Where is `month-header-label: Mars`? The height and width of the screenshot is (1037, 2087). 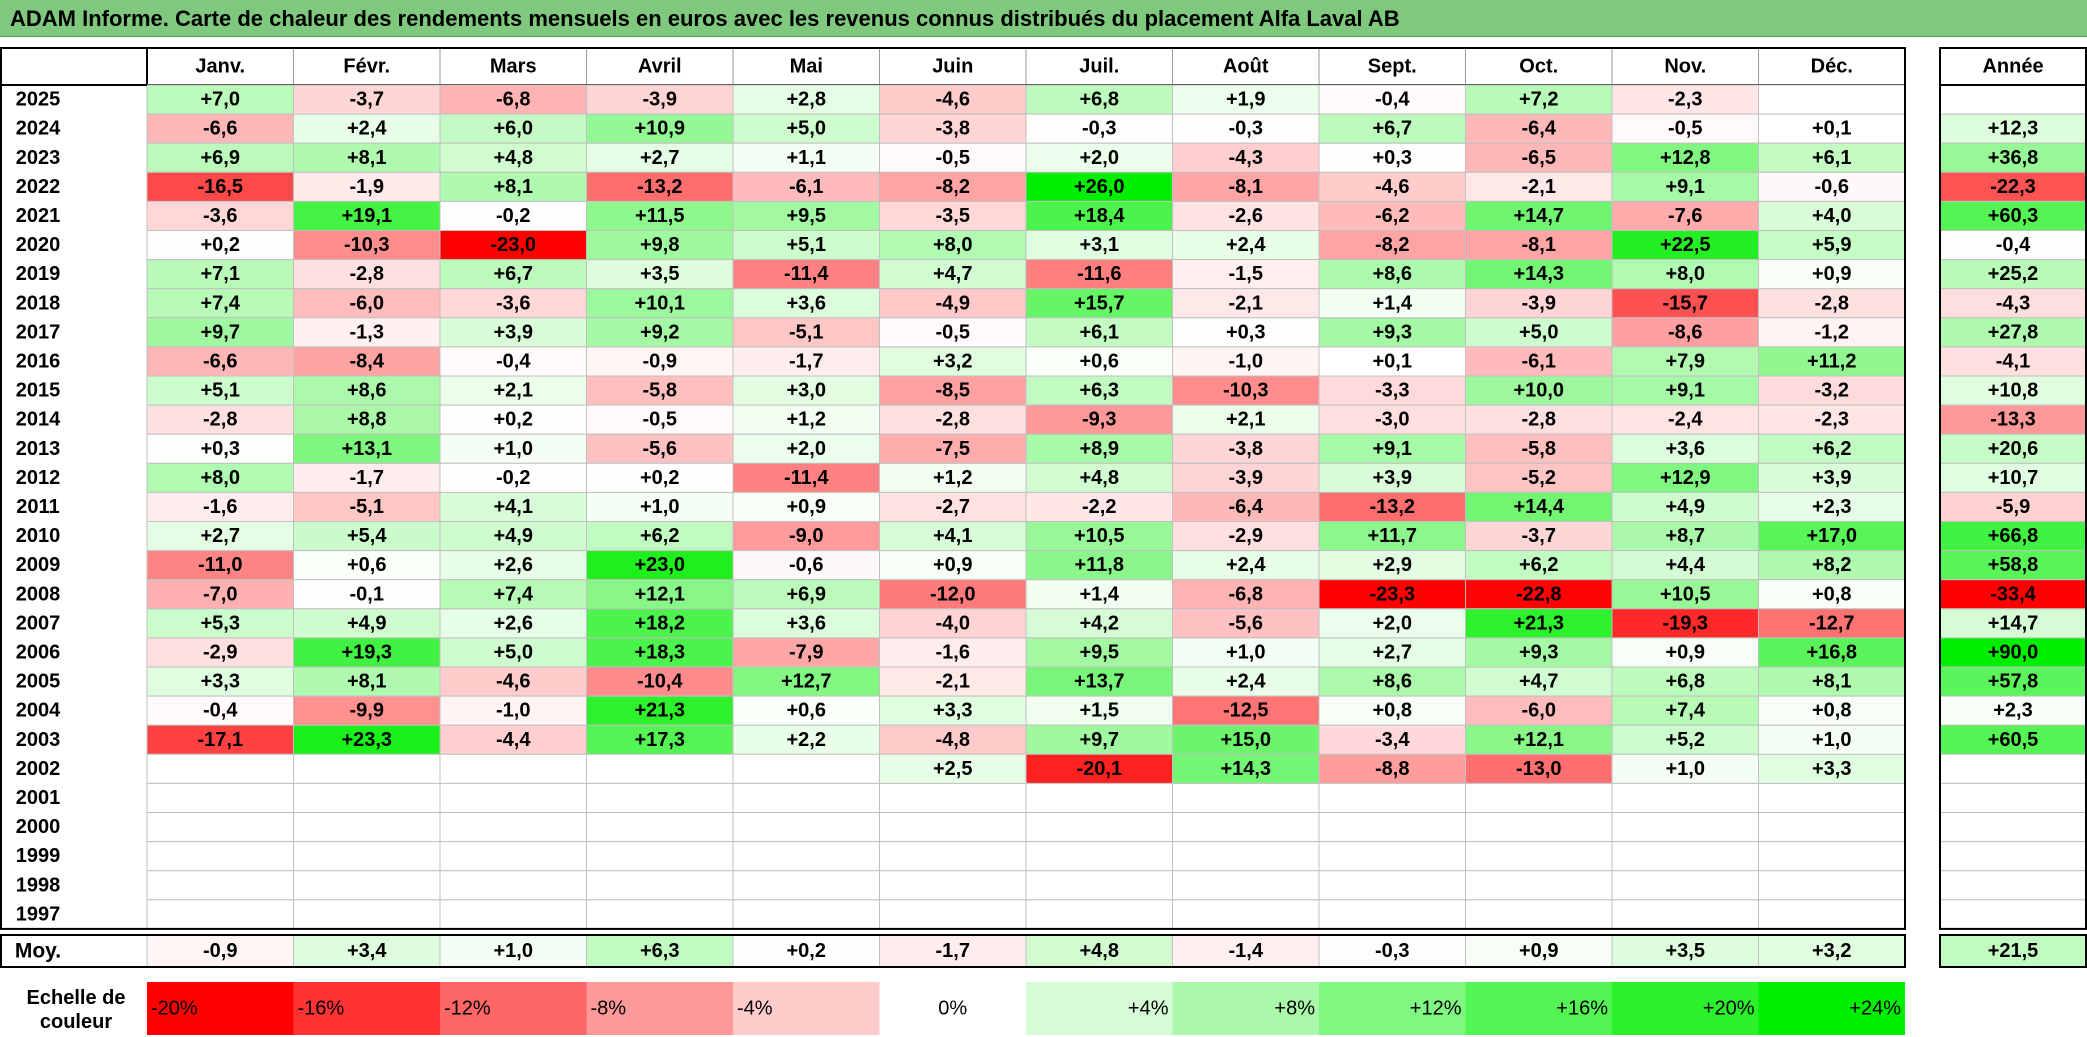
month-header-label: Mars is located at coordinates (513, 67).